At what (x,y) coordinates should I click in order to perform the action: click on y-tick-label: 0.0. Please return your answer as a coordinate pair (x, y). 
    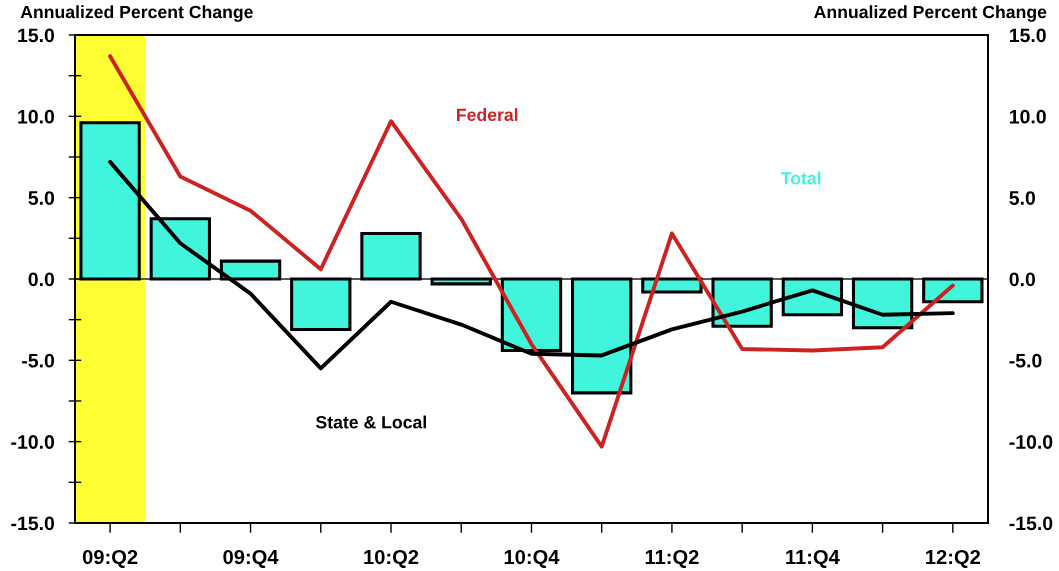
    Looking at the image, I should click on (41, 279).